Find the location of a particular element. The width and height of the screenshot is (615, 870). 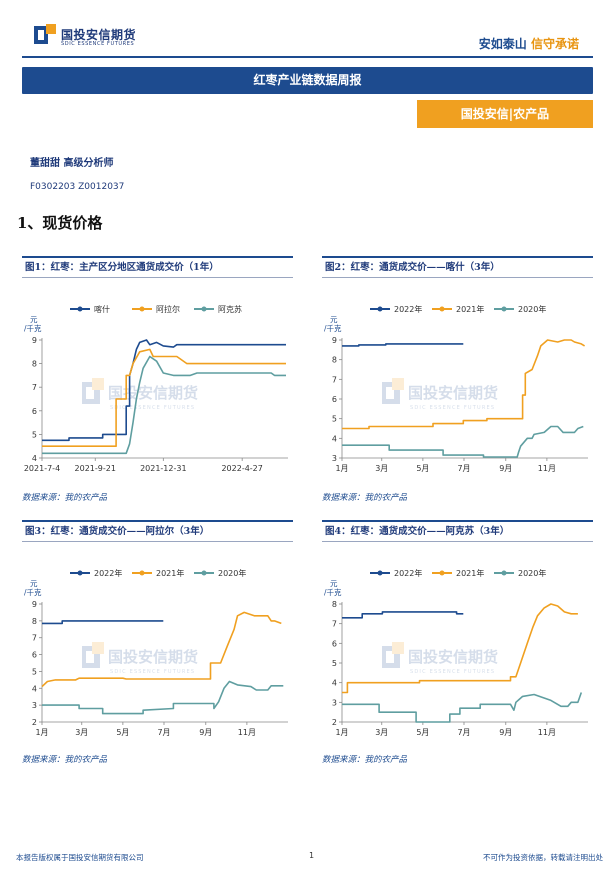

slogan-part-a: 安如泰山 is located at coordinates (502, 44).